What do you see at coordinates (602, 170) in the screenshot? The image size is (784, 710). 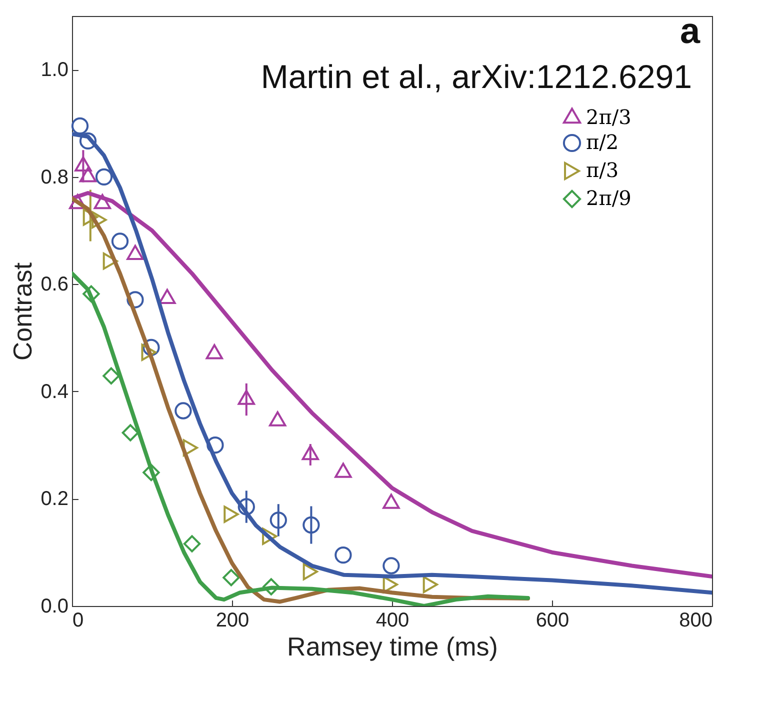 I see `legend-label: π/3` at bounding box center [602, 170].